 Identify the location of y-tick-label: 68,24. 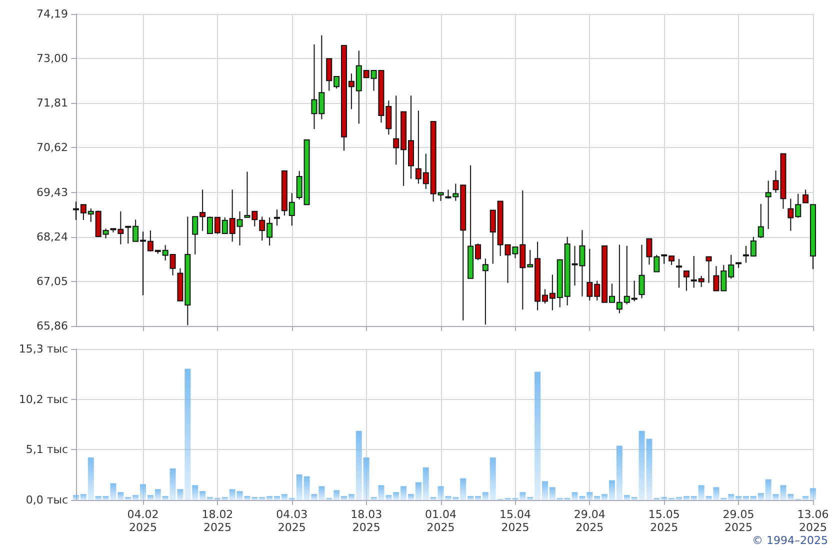
(52, 237).